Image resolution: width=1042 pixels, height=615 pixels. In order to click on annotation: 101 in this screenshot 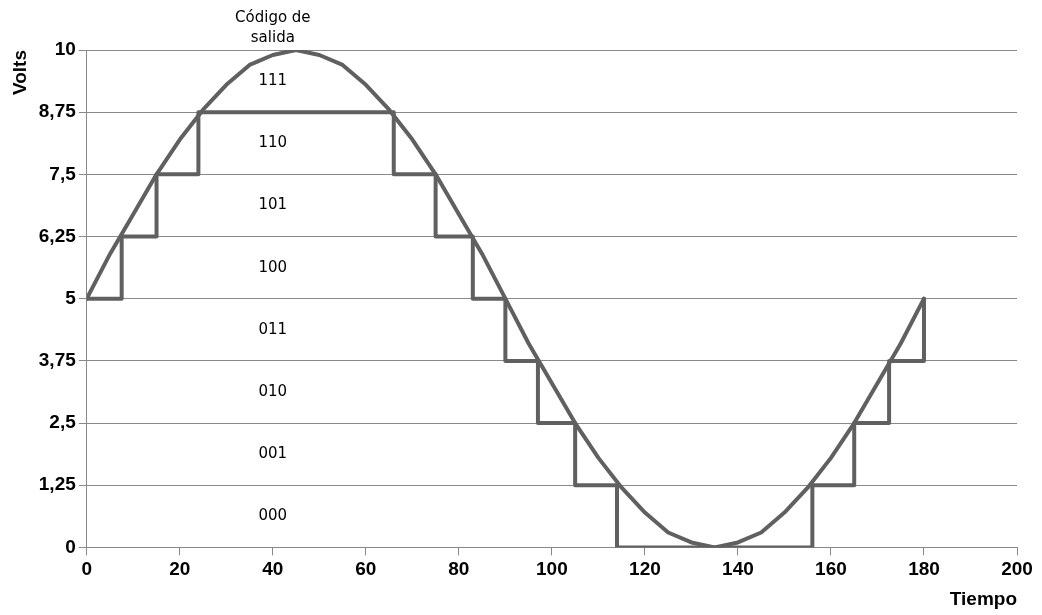, I will do `click(273, 204)`.